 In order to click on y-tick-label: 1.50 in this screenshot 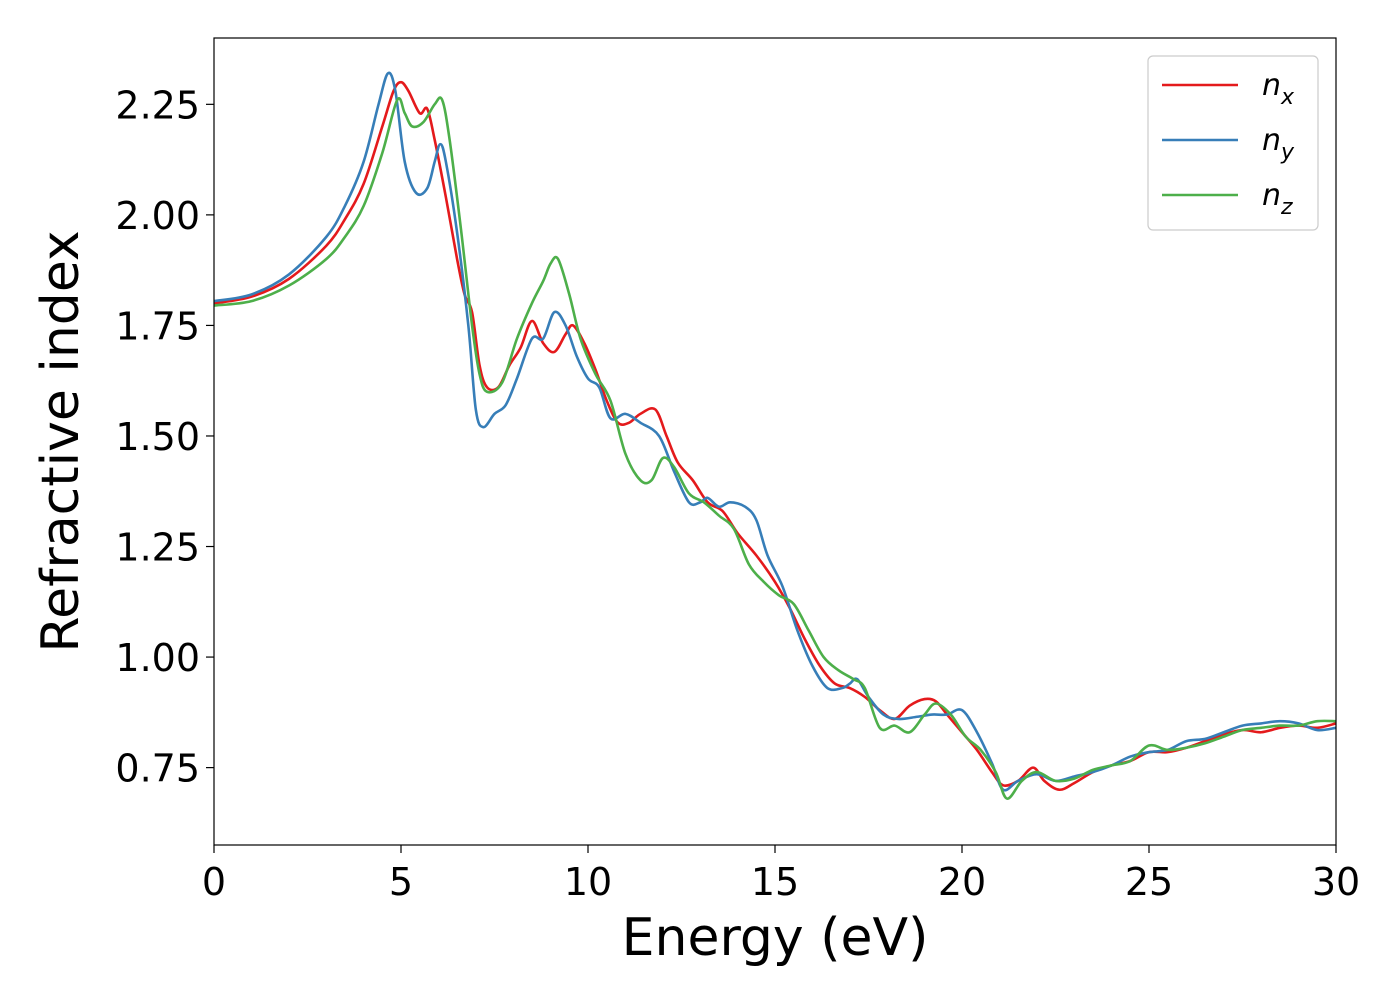, I will do `click(157, 437)`.